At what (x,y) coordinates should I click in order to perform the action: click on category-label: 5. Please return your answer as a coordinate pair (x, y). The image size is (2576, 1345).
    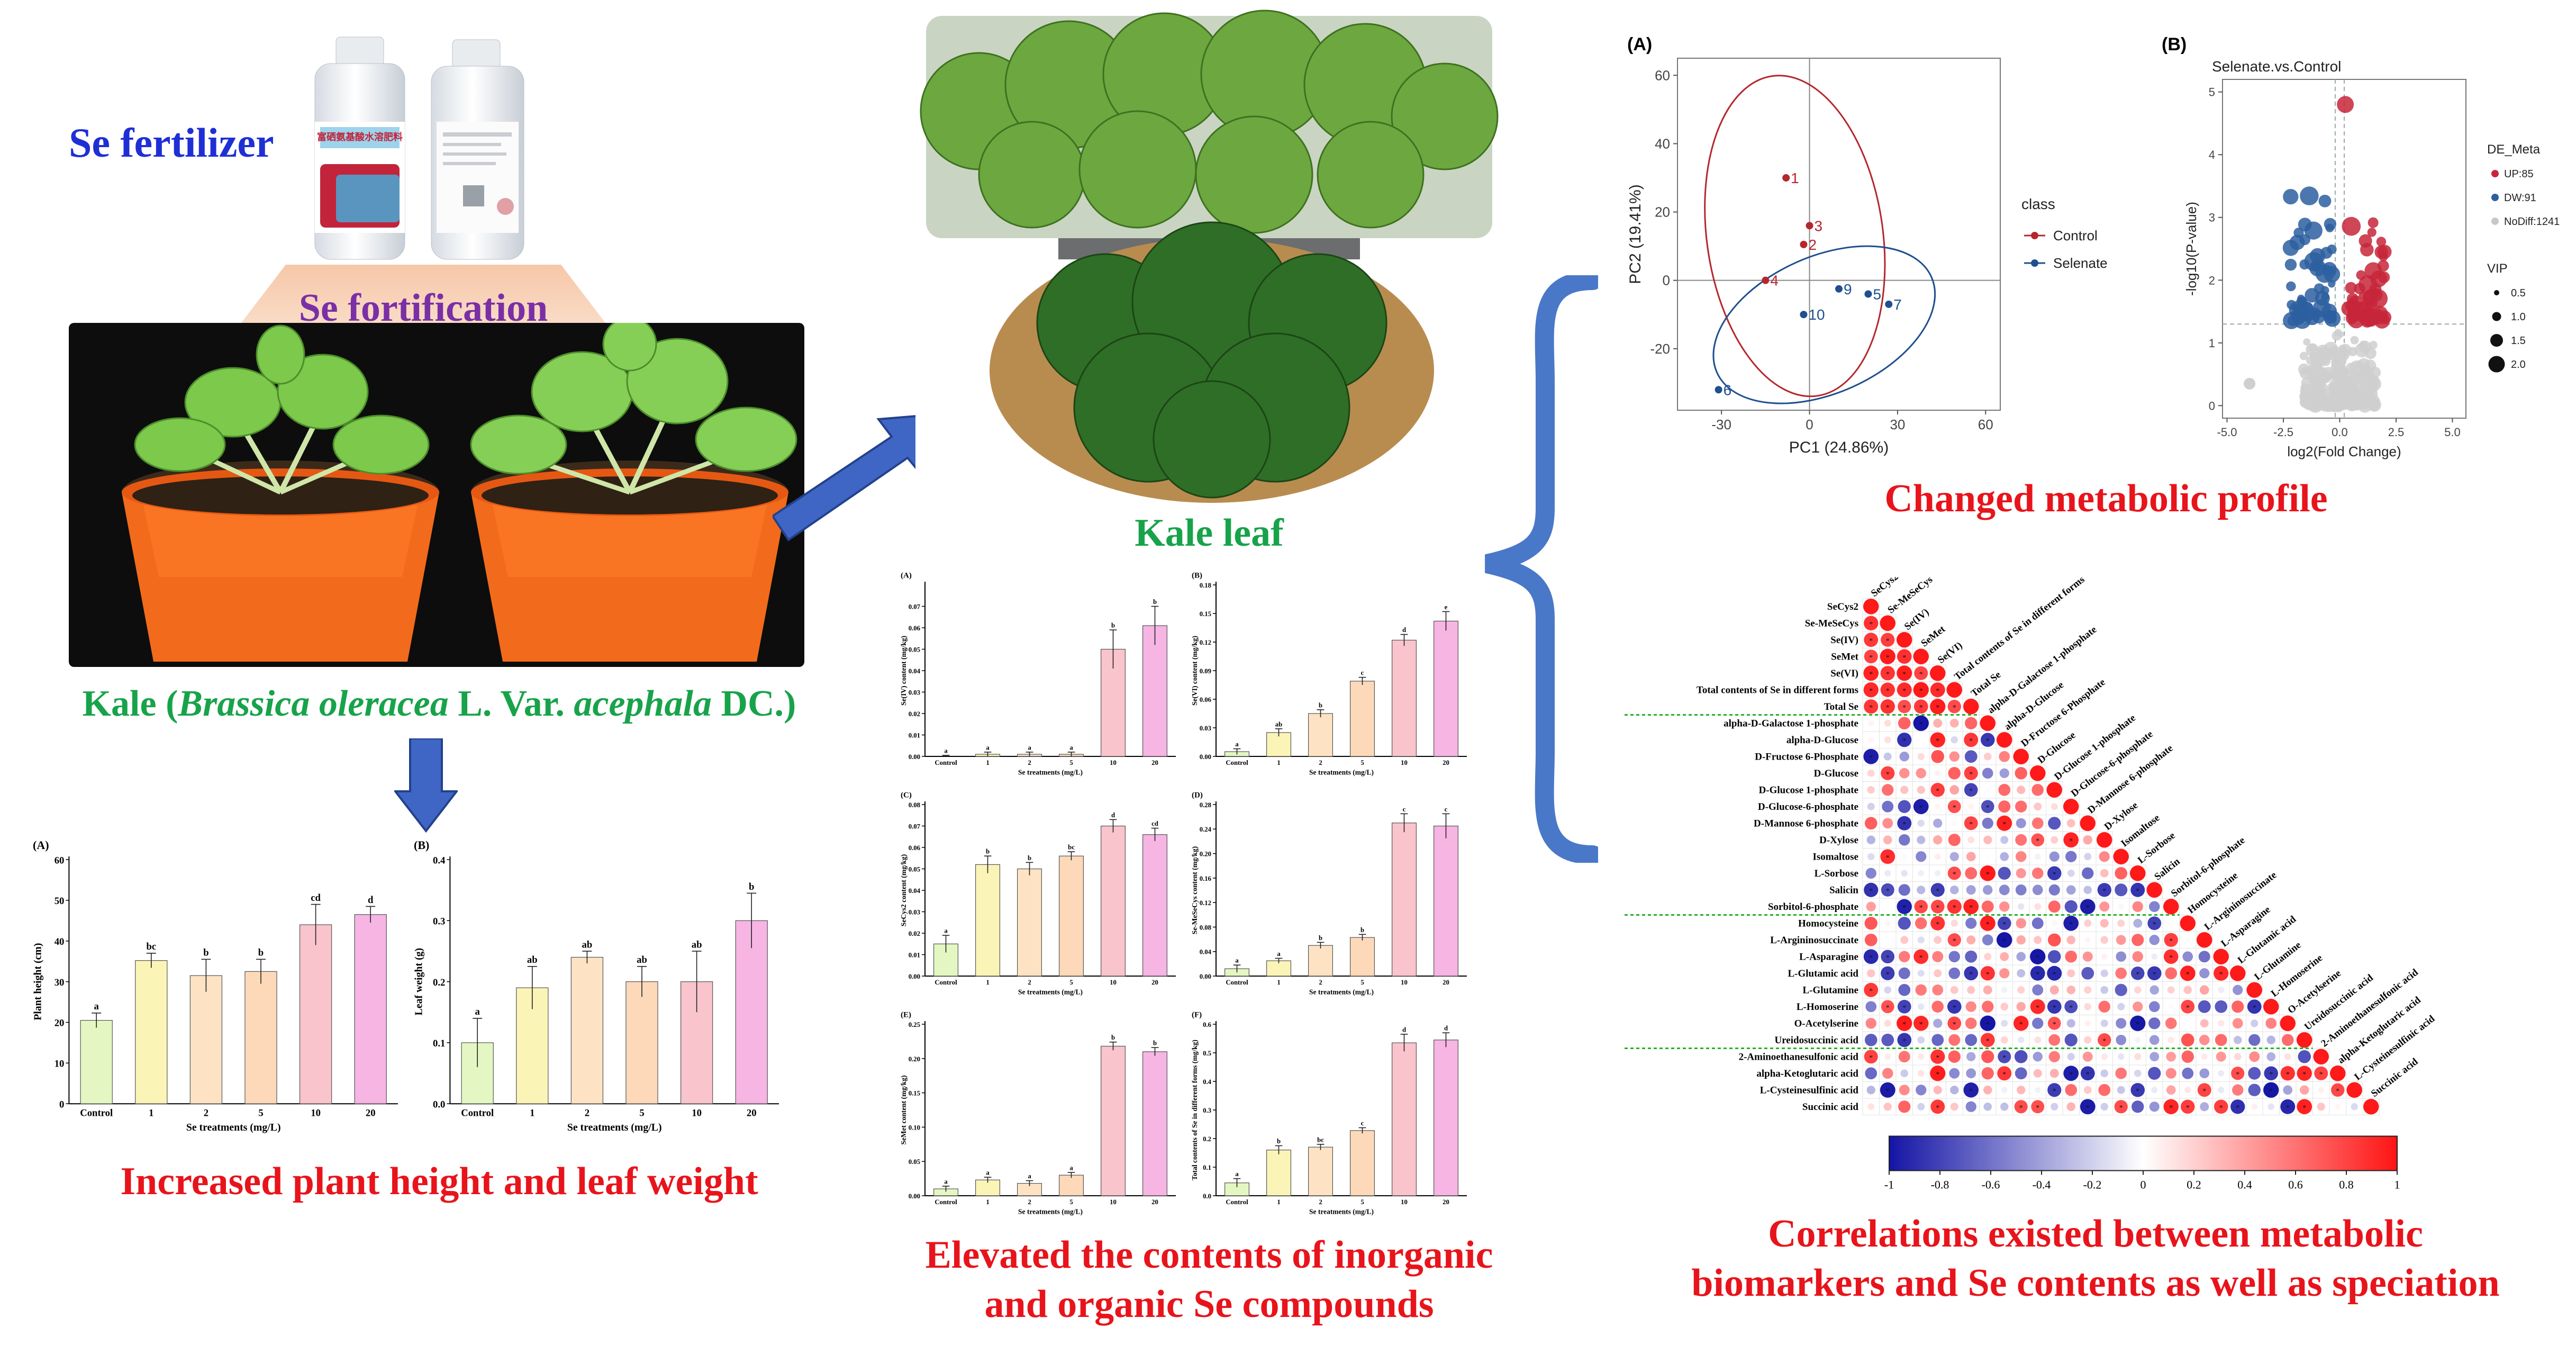
    Looking at the image, I should click on (1362, 1202).